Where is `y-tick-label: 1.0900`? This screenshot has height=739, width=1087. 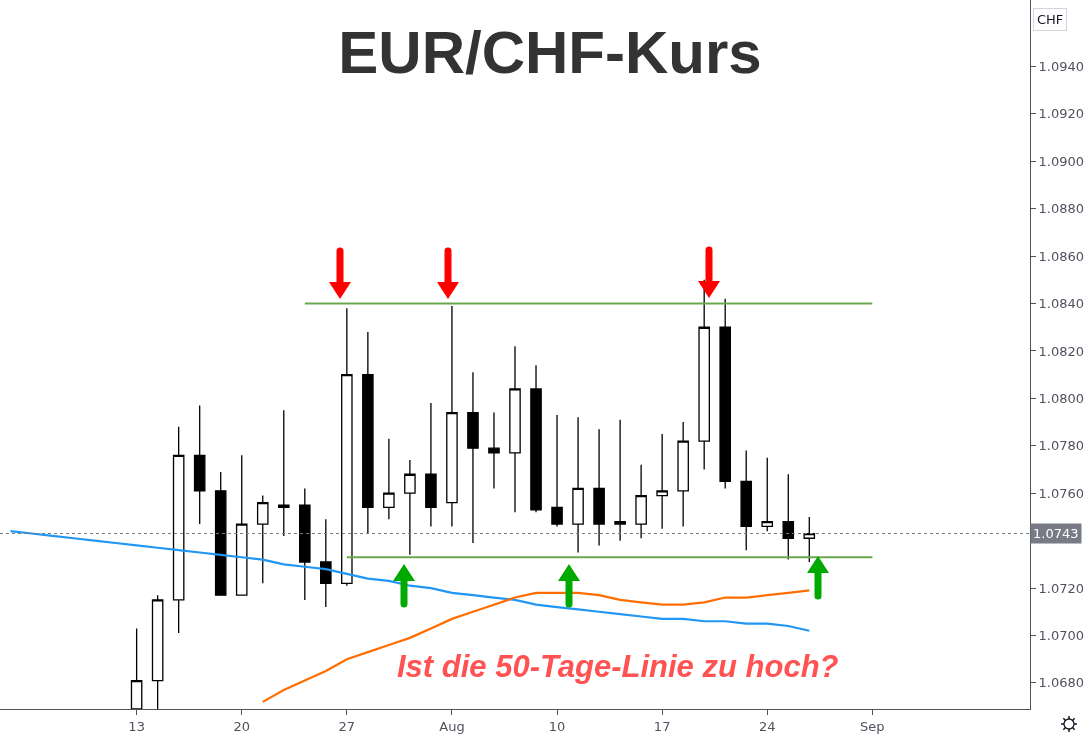
y-tick-label: 1.0900 is located at coordinates (1061, 161).